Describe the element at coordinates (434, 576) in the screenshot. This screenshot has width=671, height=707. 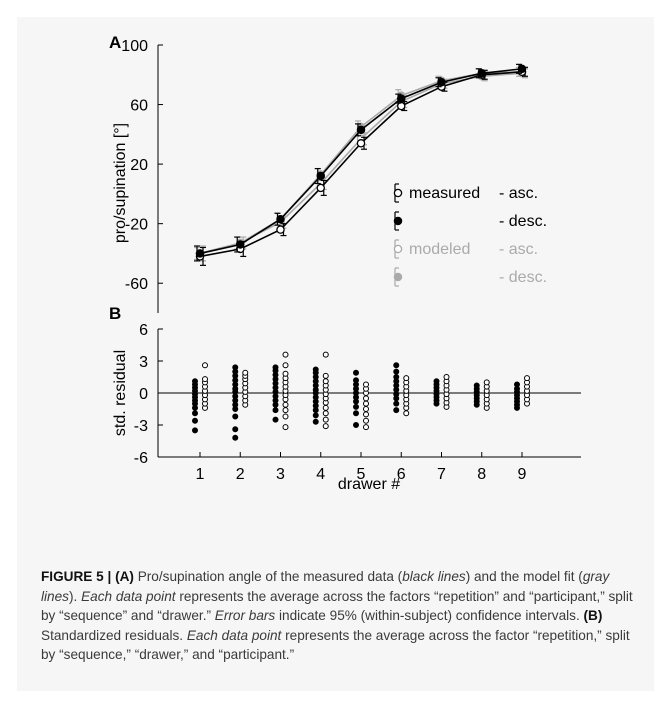
I see `caption-emphasis: black lines` at that location.